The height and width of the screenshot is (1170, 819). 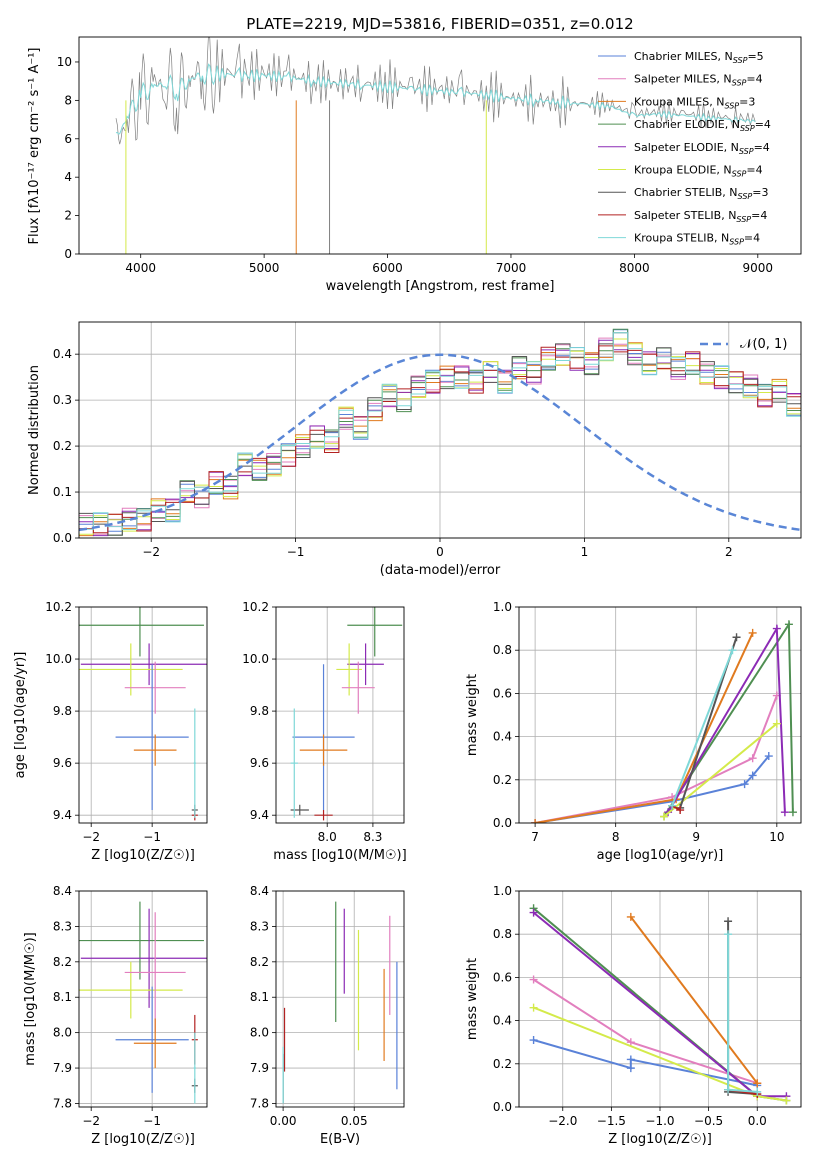 I want to click on y-tick-label: 0.4, so click(x=502, y=737).